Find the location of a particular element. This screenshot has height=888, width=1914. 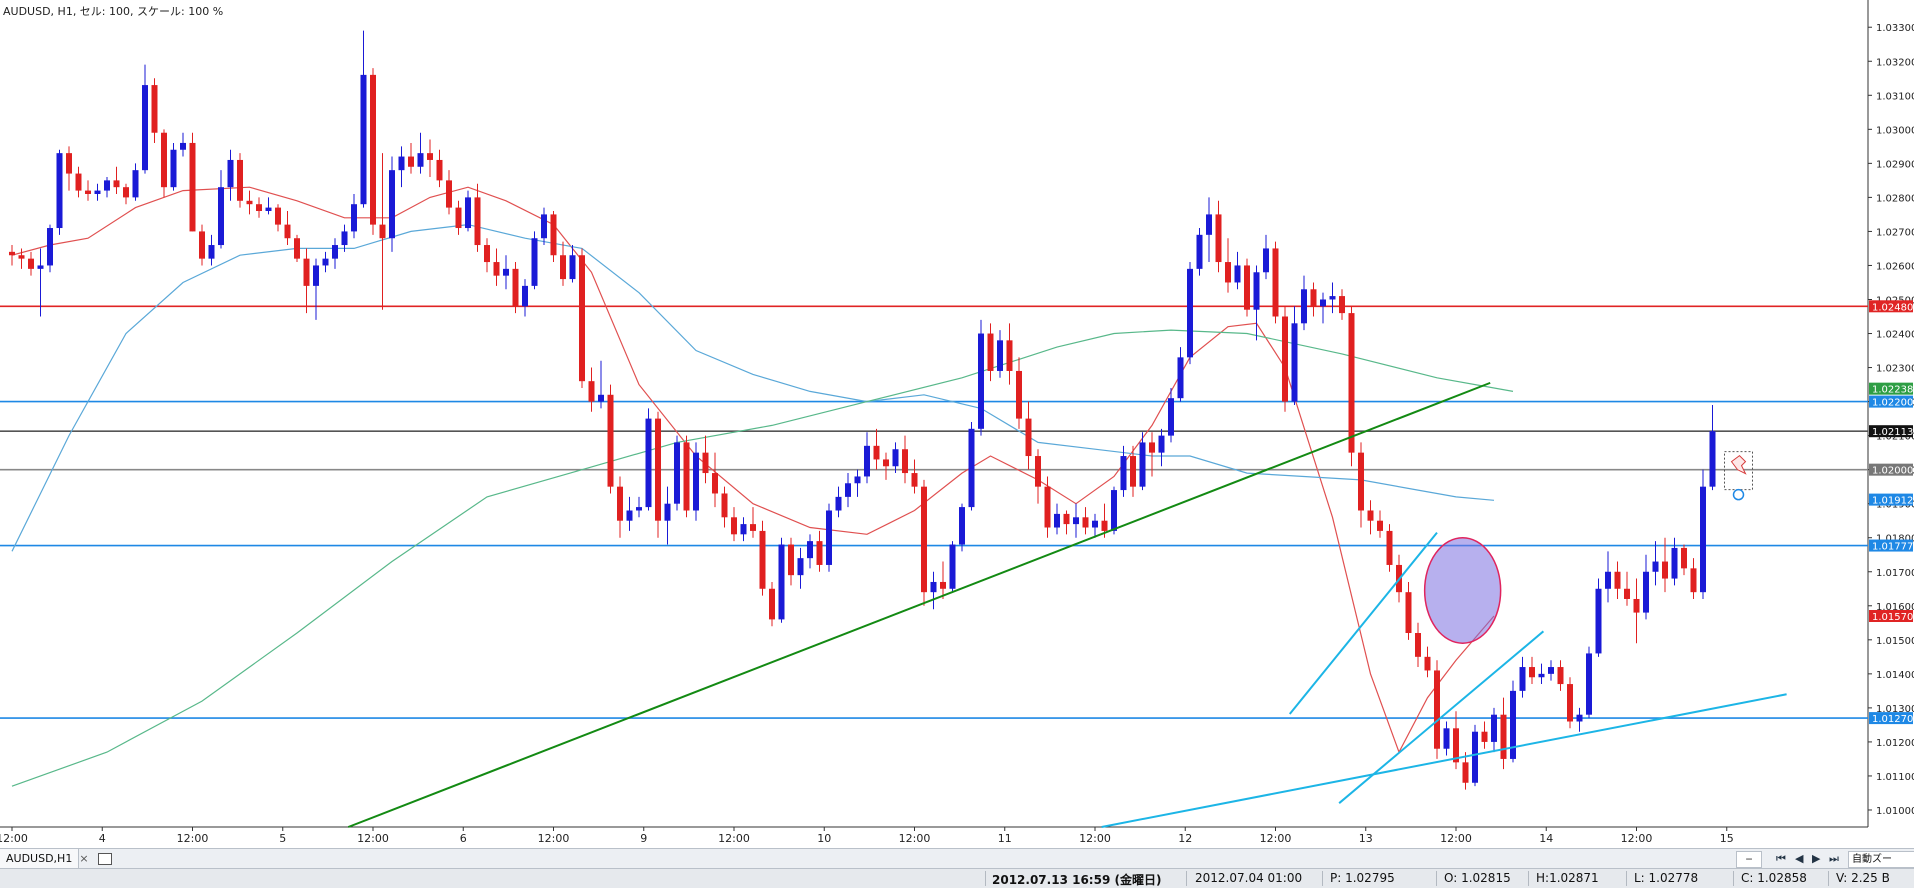

y-tick-label: 1.02400 is located at coordinates (1895, 335).